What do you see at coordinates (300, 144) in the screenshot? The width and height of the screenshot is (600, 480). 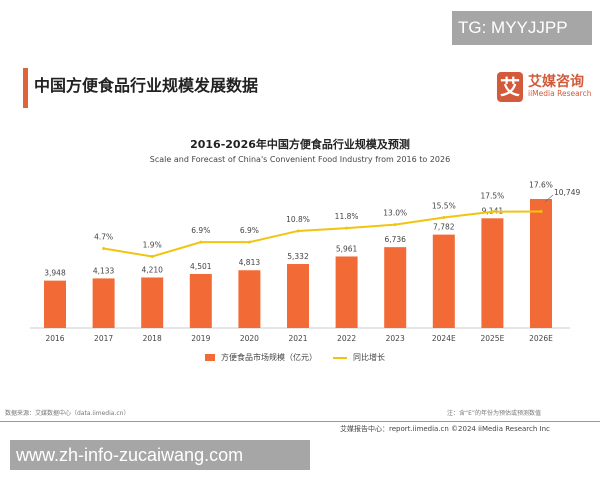 I see `chart-title: 2016-2026年中国方便食品行业规模及预测` at bounding box center [300, 144].